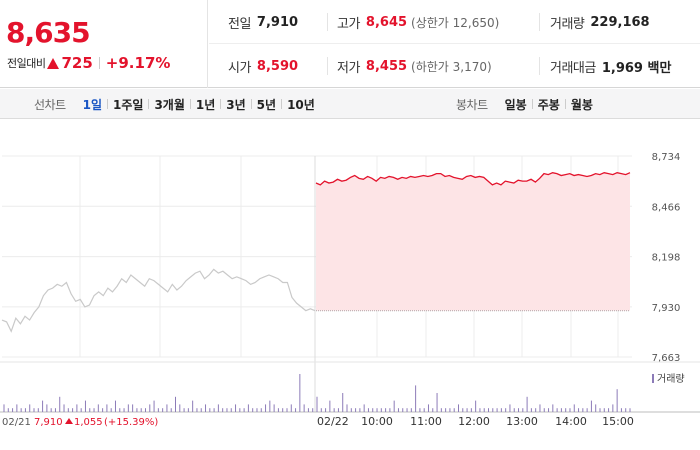 Image resolution: width=700 pixels, height=450 pixels. What do you see at coordinates (88, 422) in the screenshot?
I see `prev-day-change: 1,055` at bounding box center [88, 422].